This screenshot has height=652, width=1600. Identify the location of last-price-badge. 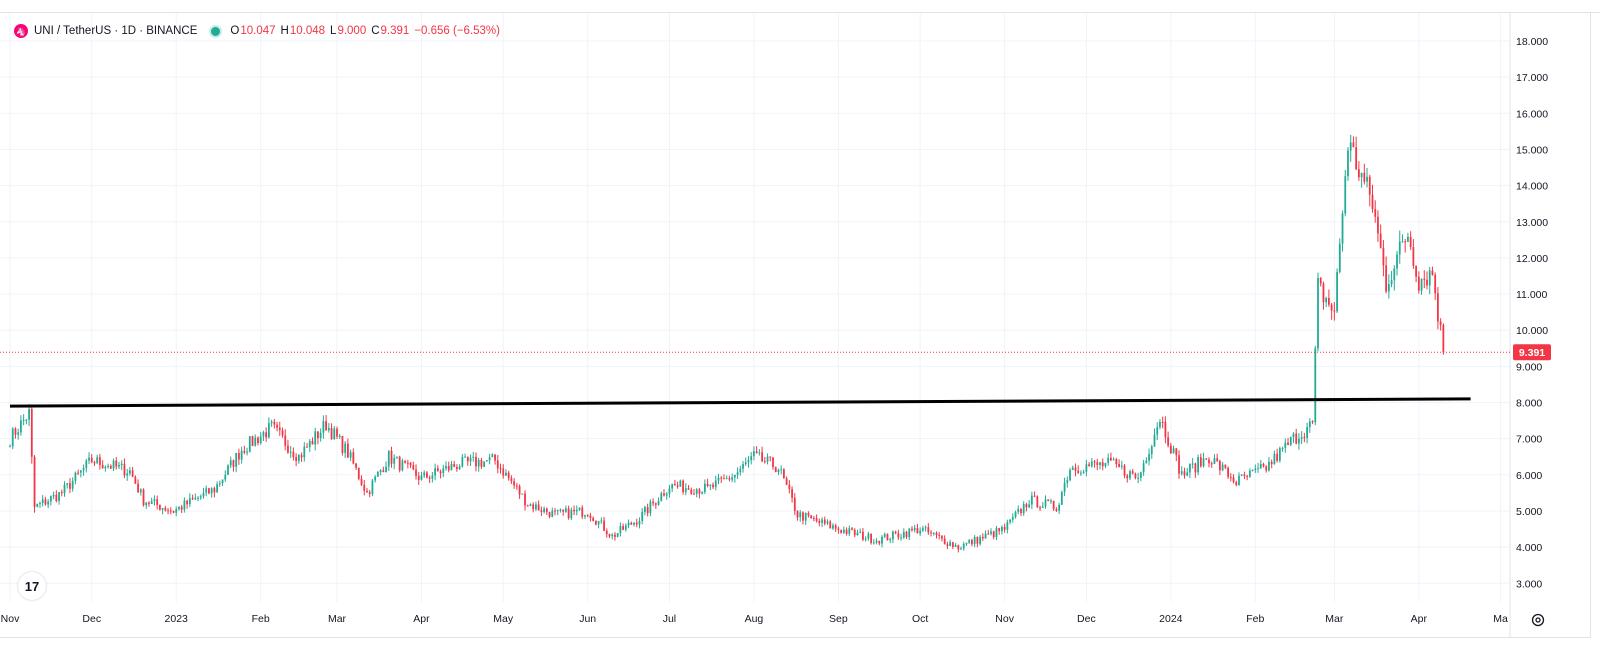
(1532, 352).